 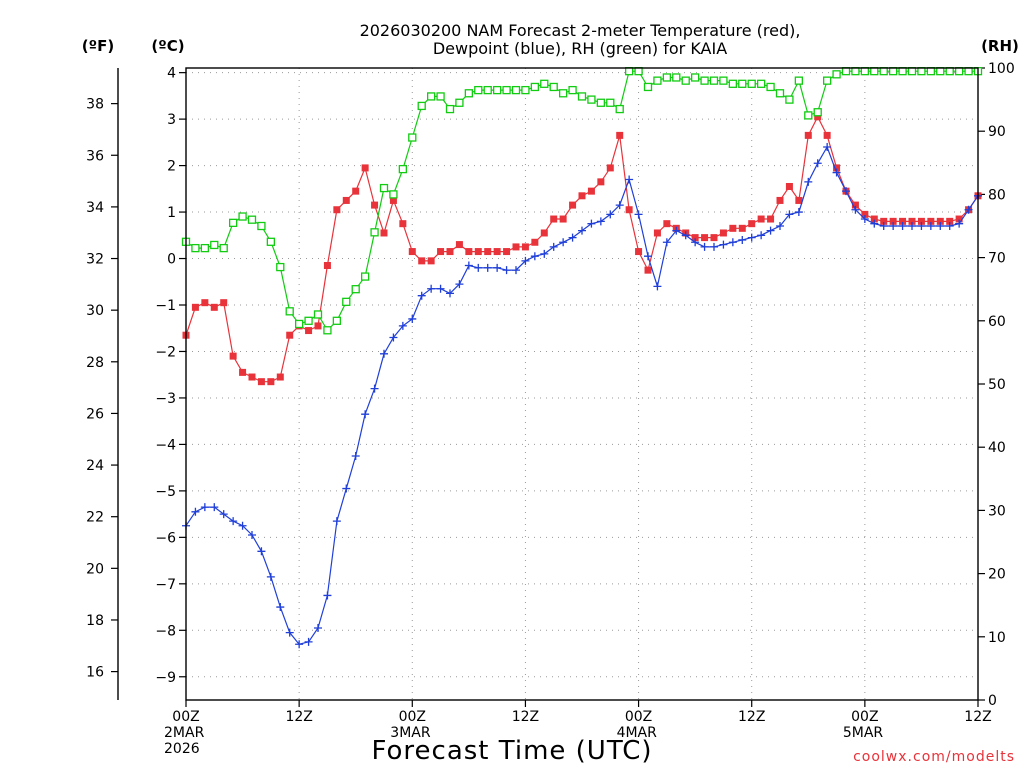 I want to click on fahrenheit-tick-label: 34, so click(x=95, y=208).